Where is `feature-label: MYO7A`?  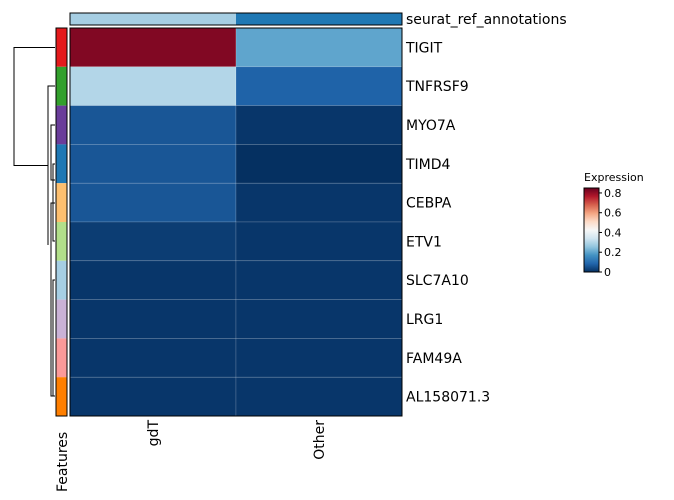 feature-label: MYO7A is located at coordinates (431, 126).